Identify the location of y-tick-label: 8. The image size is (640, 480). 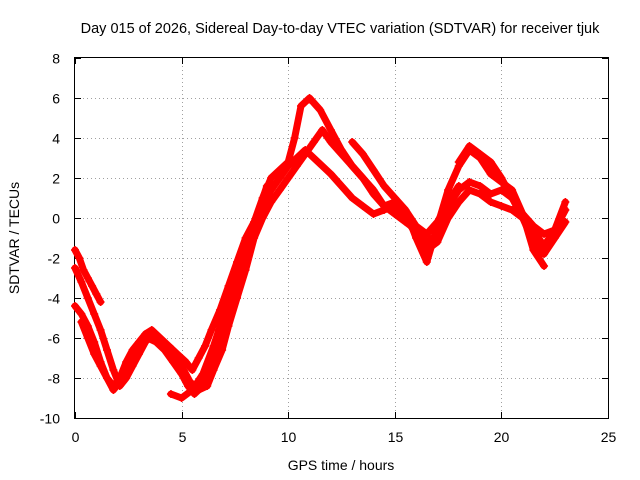
(56, 59).